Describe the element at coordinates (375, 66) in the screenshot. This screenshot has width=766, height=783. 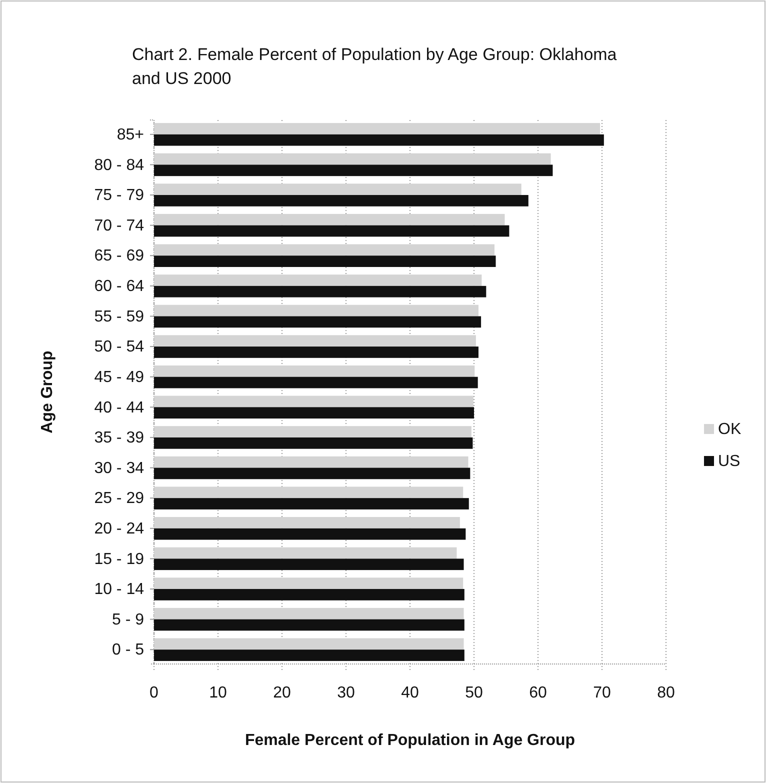
I see `chart-title: Chart 2. Female Percent of Population by Age Group: Oklahoma and US 2000` at that location.